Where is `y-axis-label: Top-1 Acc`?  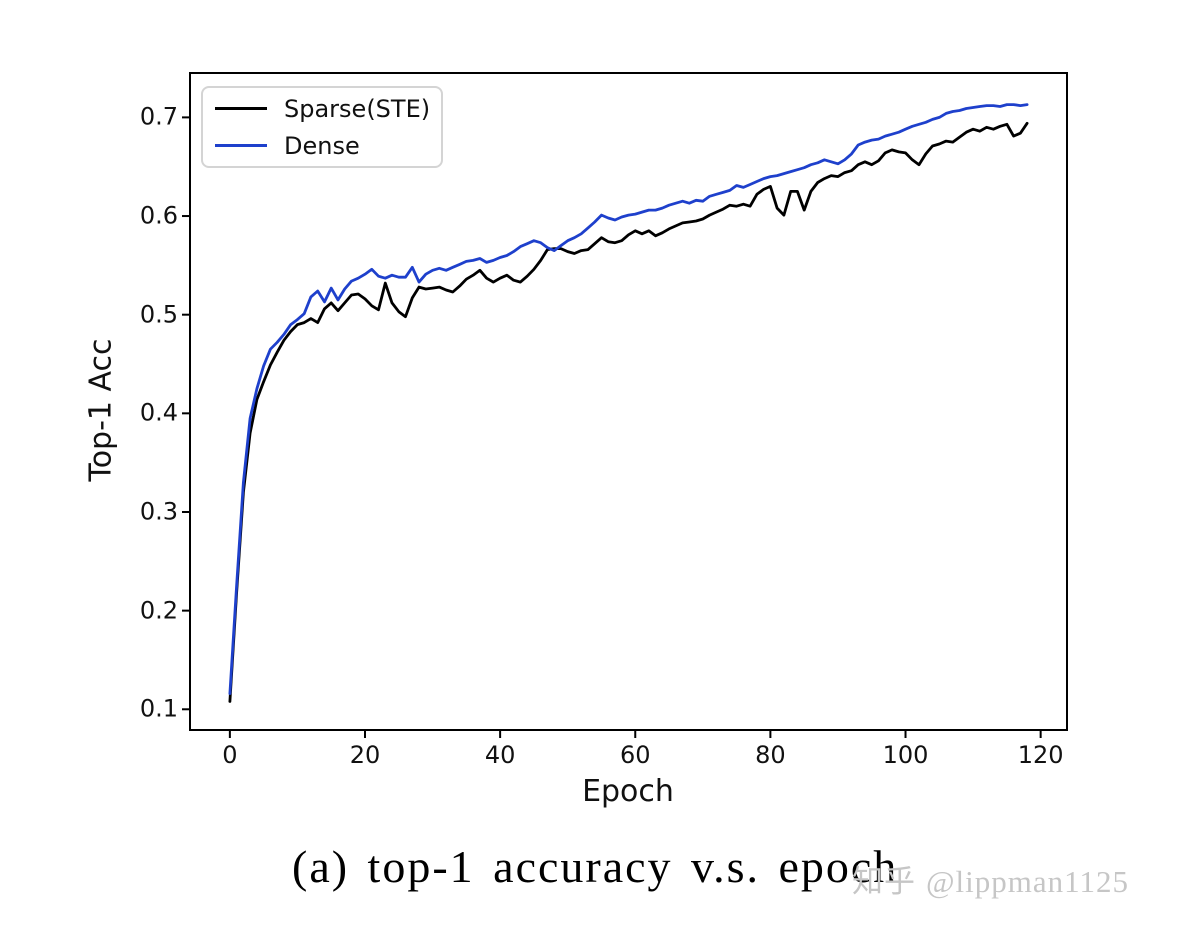 y-axis-label: Top-1 Acc is located at coordinates (101, 410).